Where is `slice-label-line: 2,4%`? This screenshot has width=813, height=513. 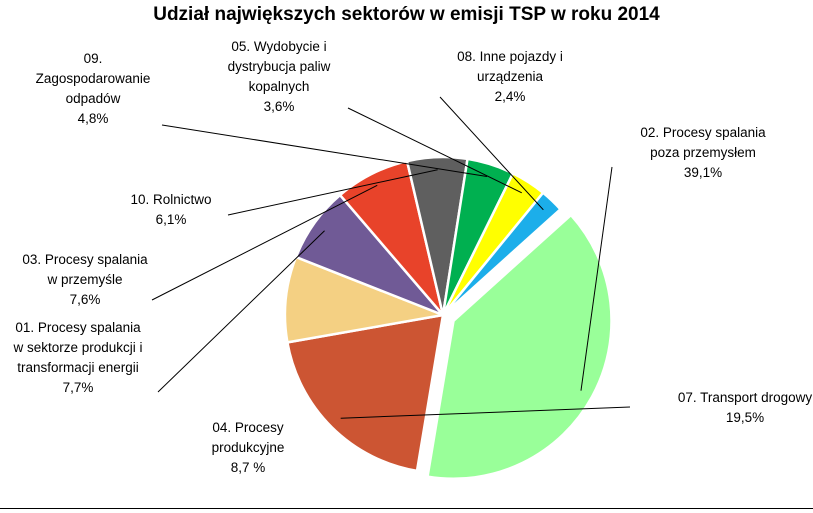
slice-label-line: 2,4% is located at coordinates (510, 96).